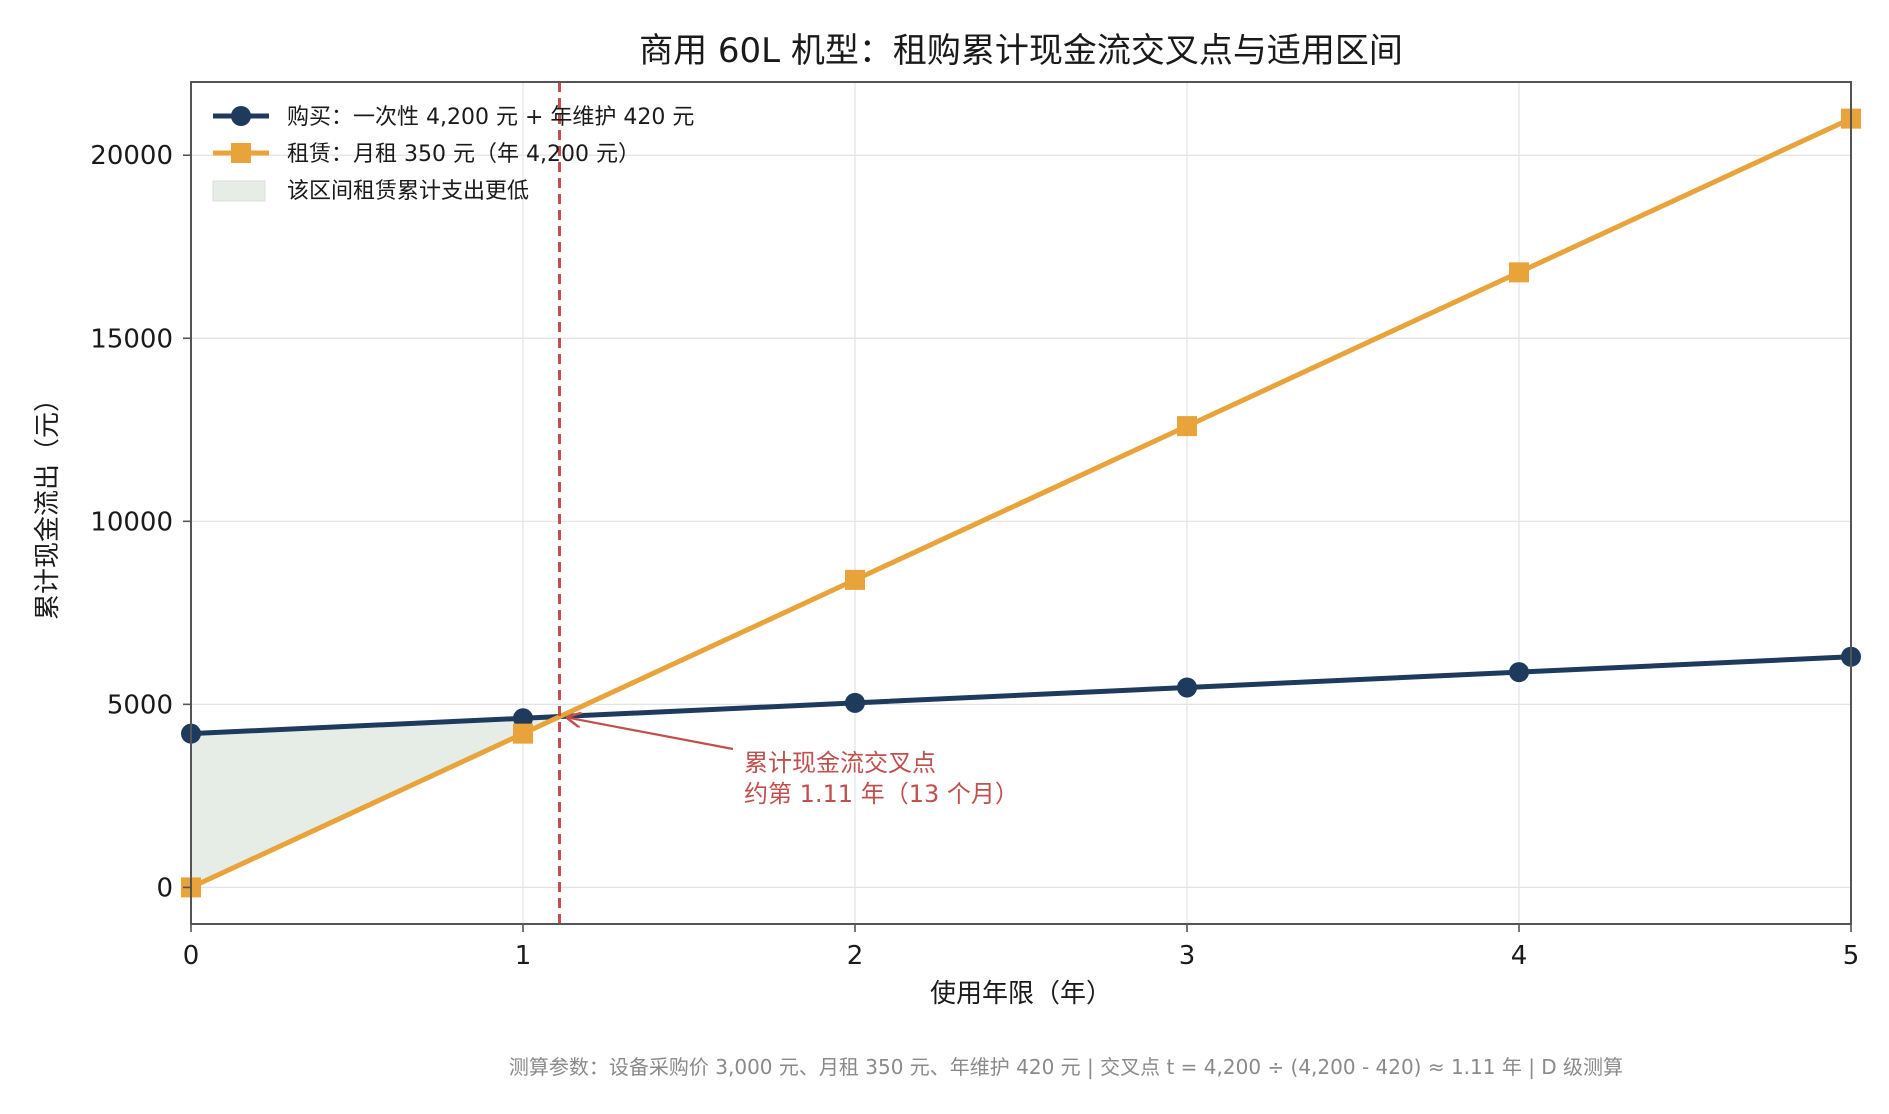 This screenshot has width=1889, height=1114. Describe the element at coordinates (408, 191) in the screenshot. I see `legend-label-shade: 该区间租赁累计支出更低` at that location.